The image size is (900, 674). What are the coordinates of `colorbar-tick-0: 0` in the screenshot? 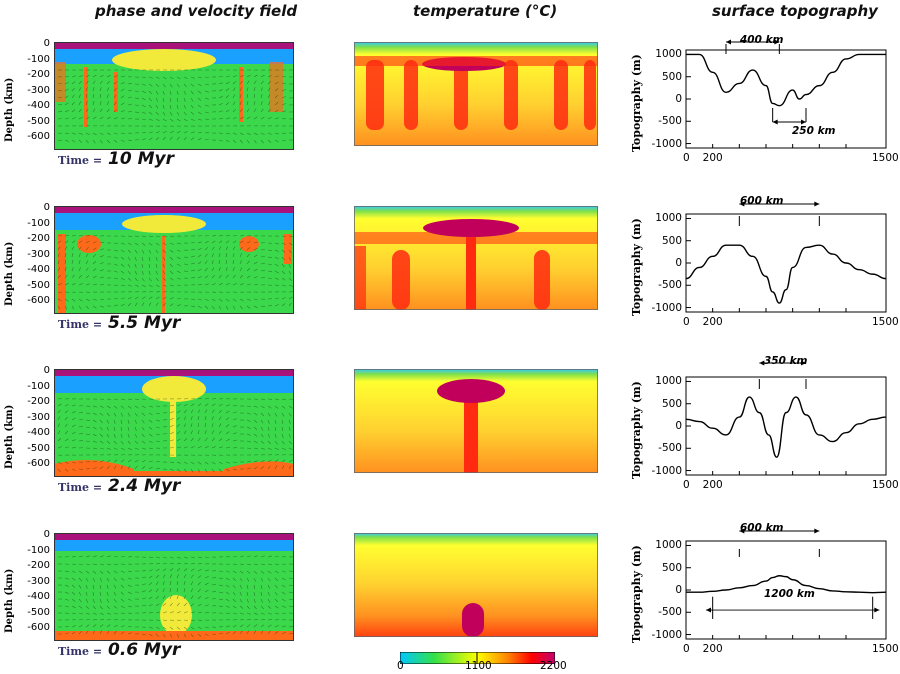 It's located at (400, 666).